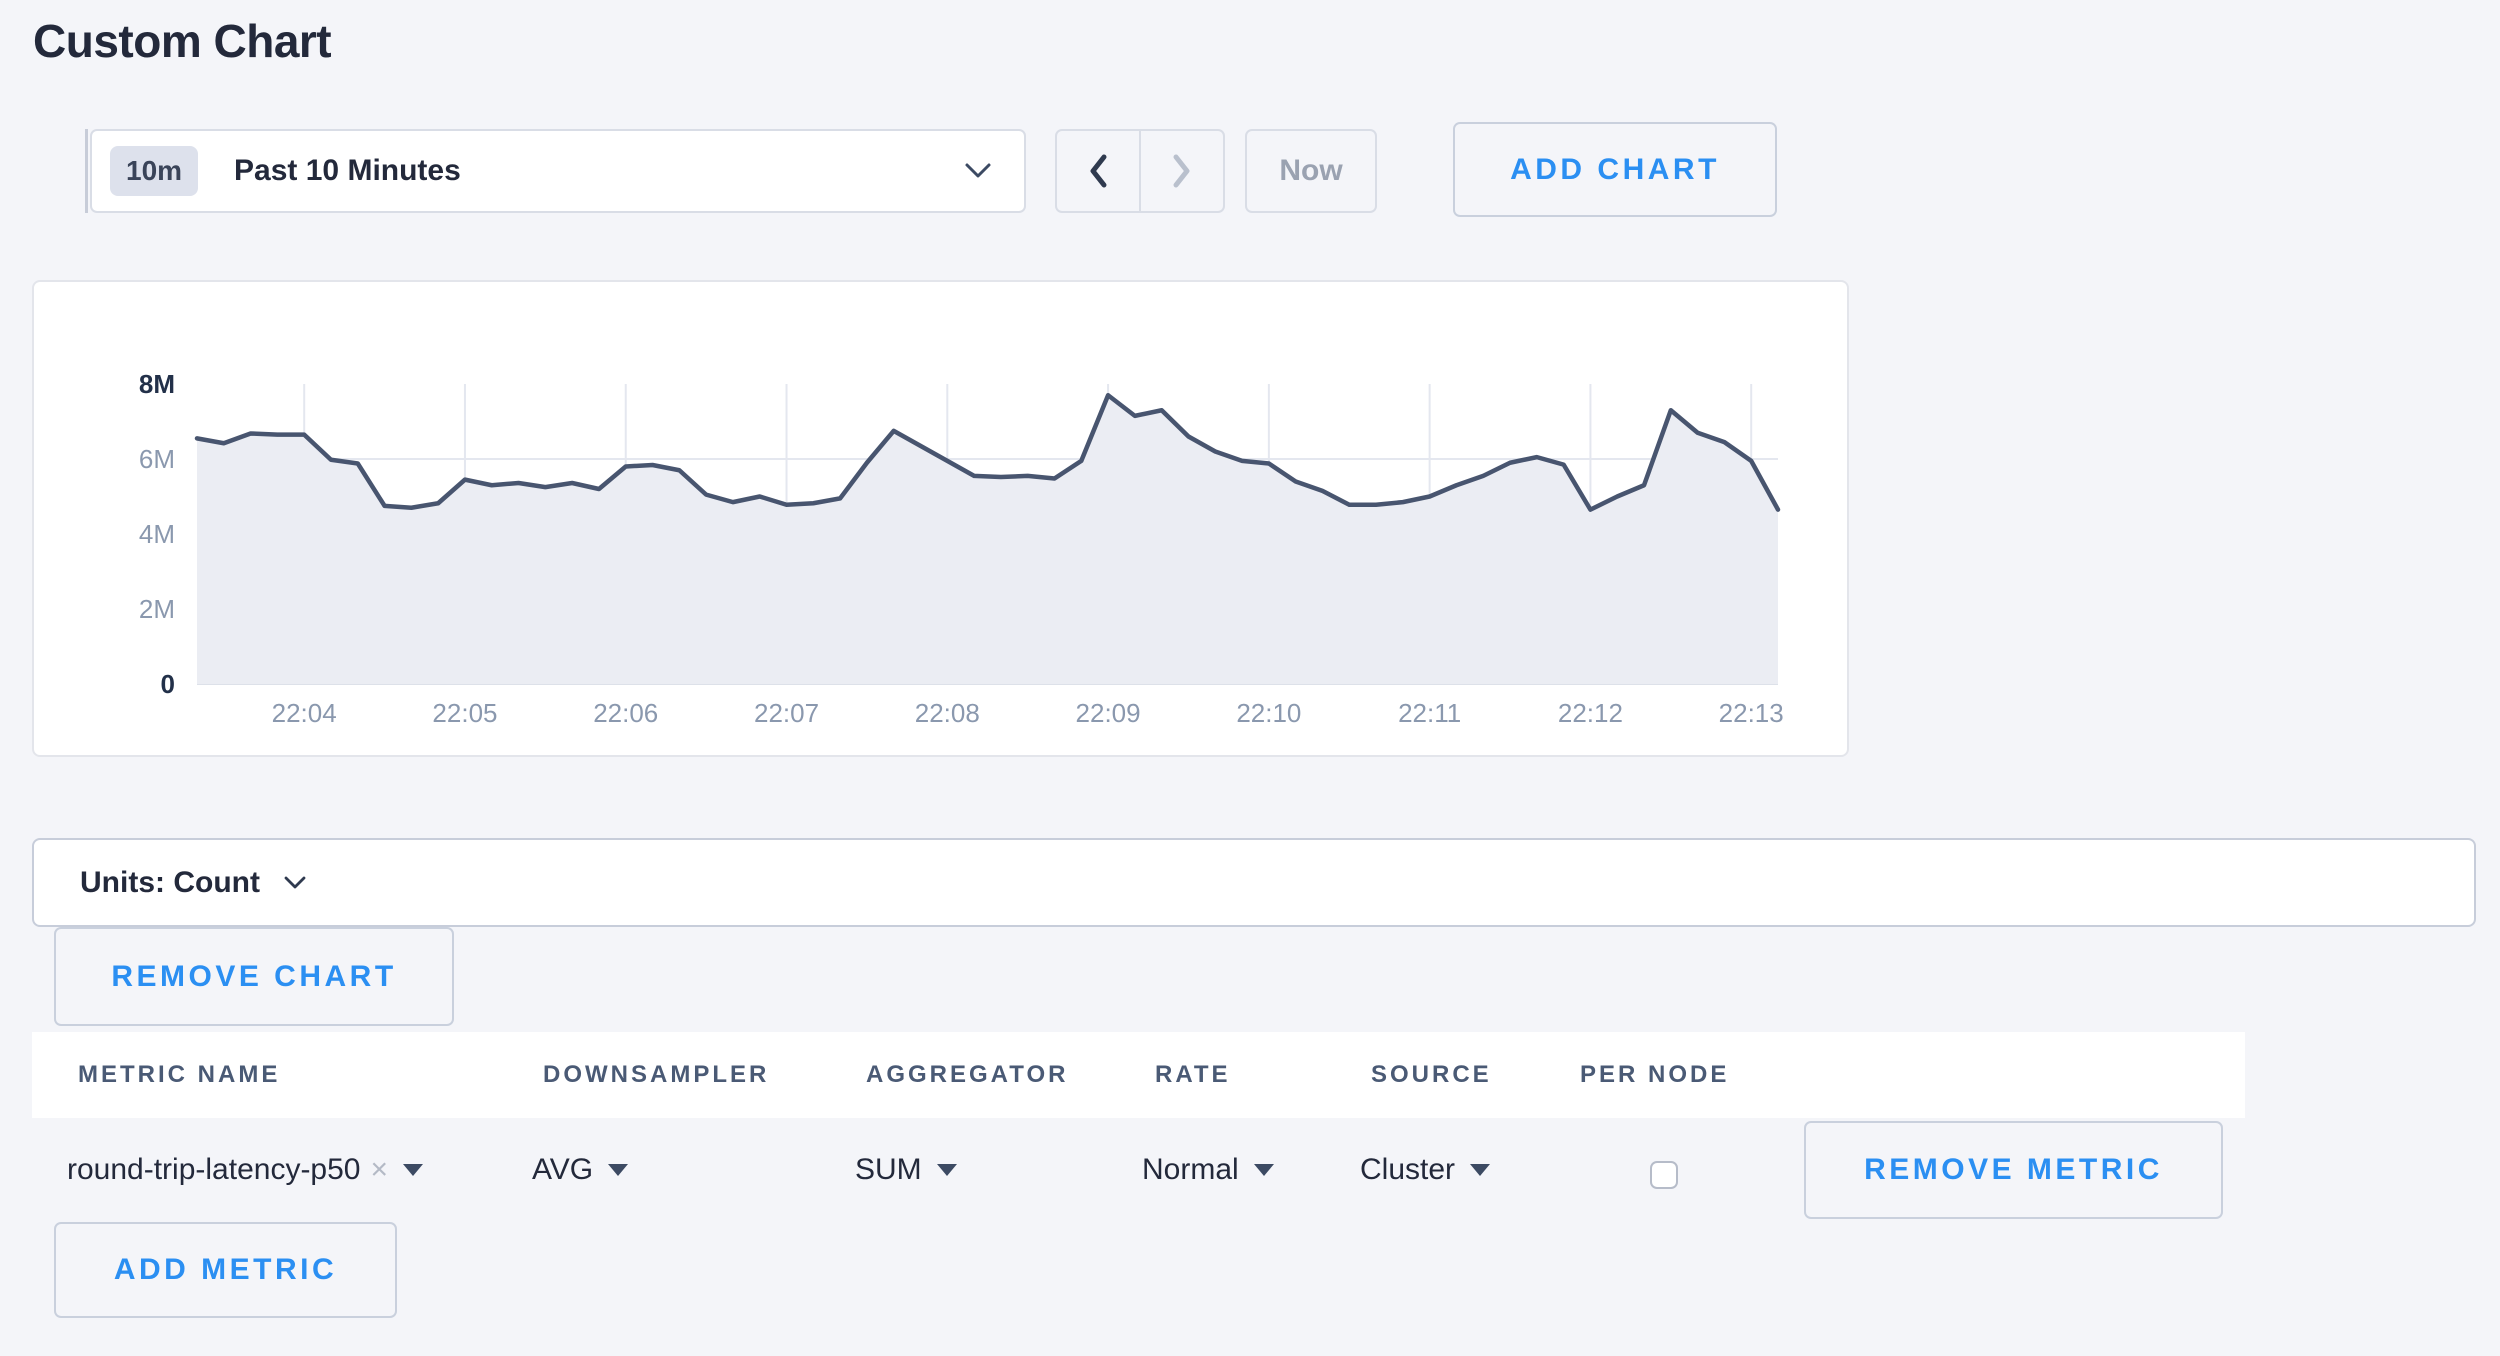 Image resolution: width=2500 pixels, height=1356 pixels. Describe the element at coordinates (1590, 713) in the screenshot. I see `svg-text: 22:12` at that location.